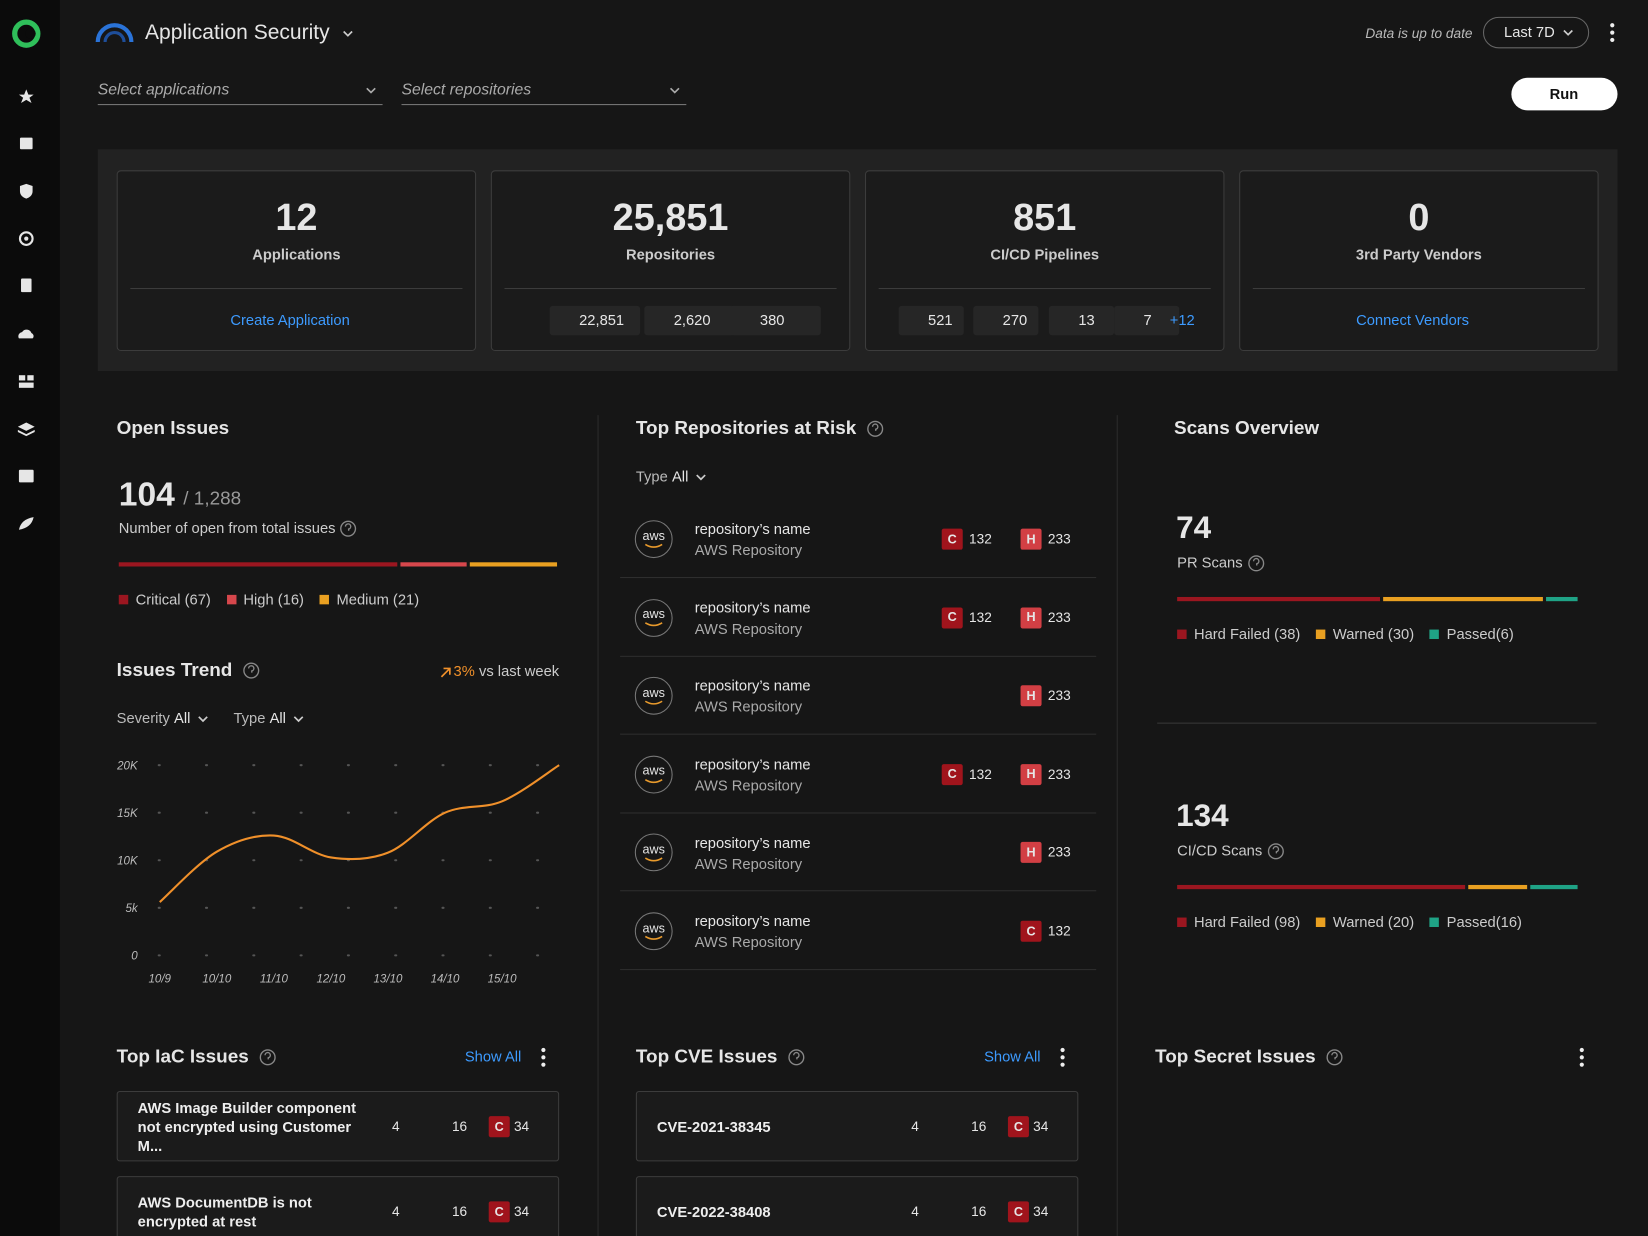 This screenshot has width=1648, height=1236. I want to click on section-title: Top Secret Issues, so click(1235, 1057).